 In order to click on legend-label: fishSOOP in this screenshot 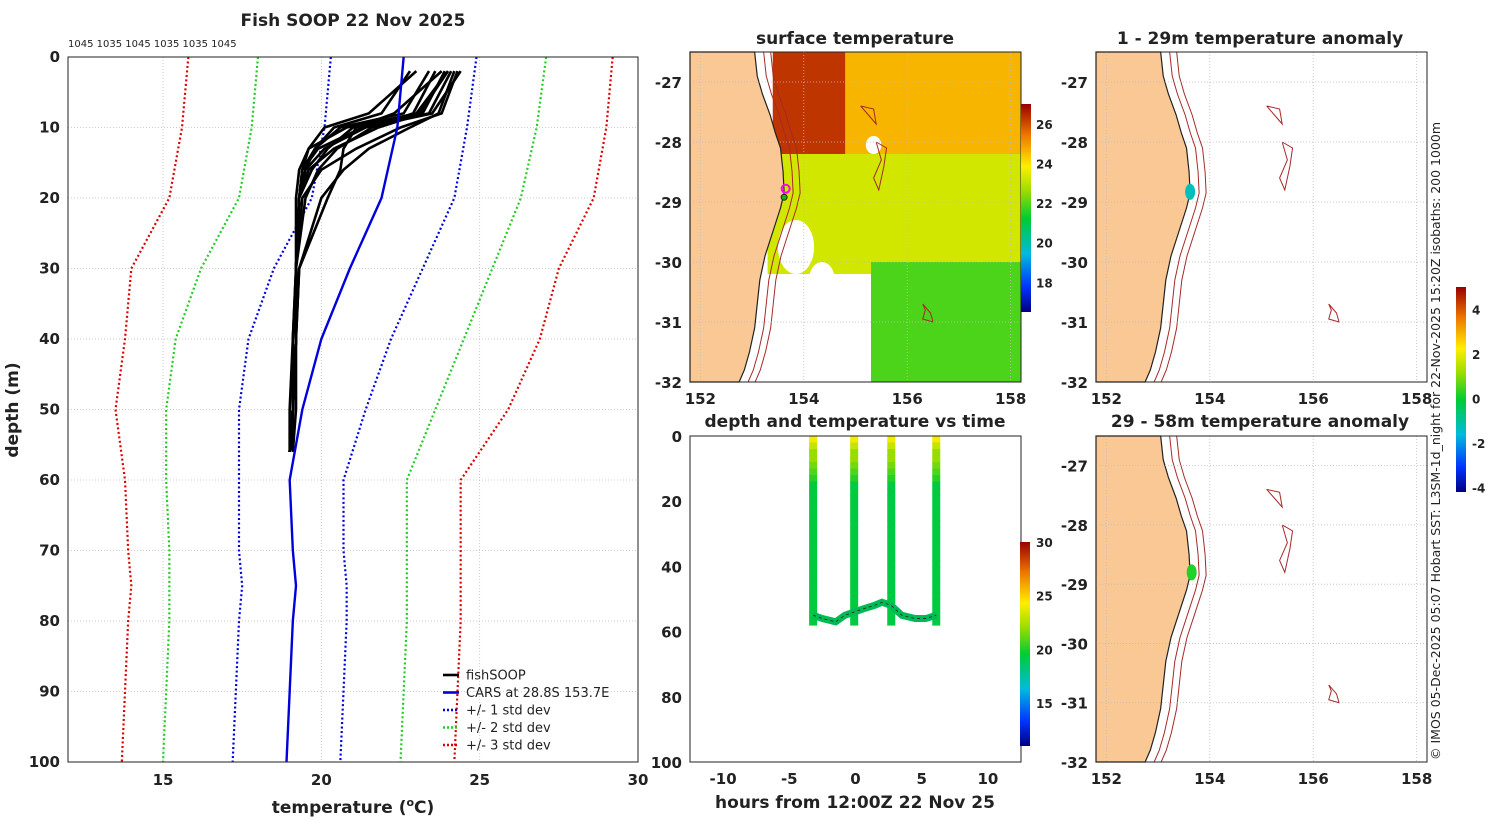, I will do `click(496, 676)`.